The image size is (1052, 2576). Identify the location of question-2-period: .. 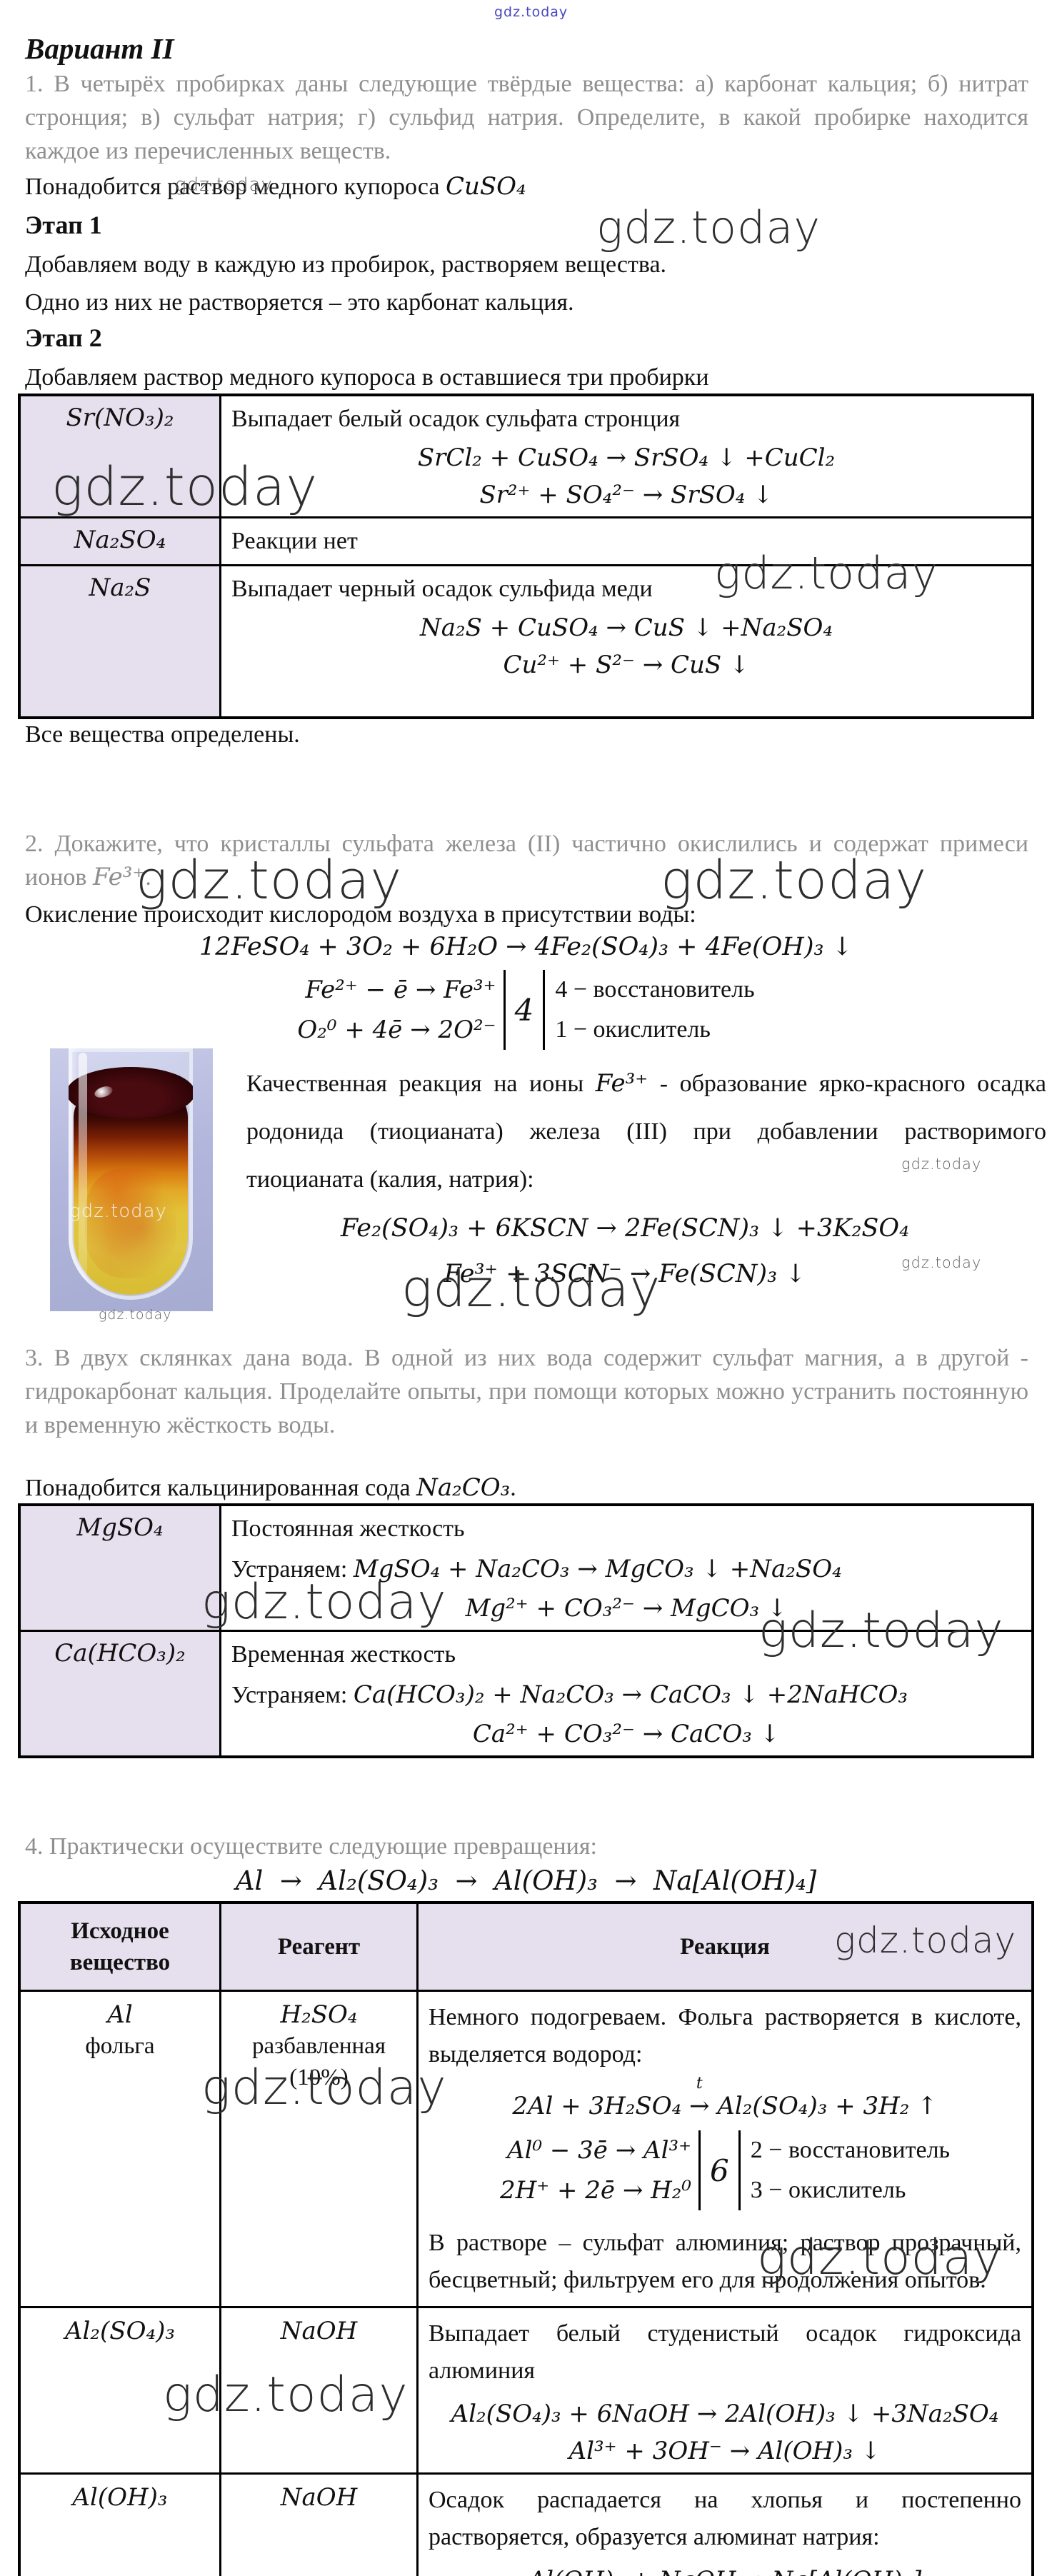
(148, 877).